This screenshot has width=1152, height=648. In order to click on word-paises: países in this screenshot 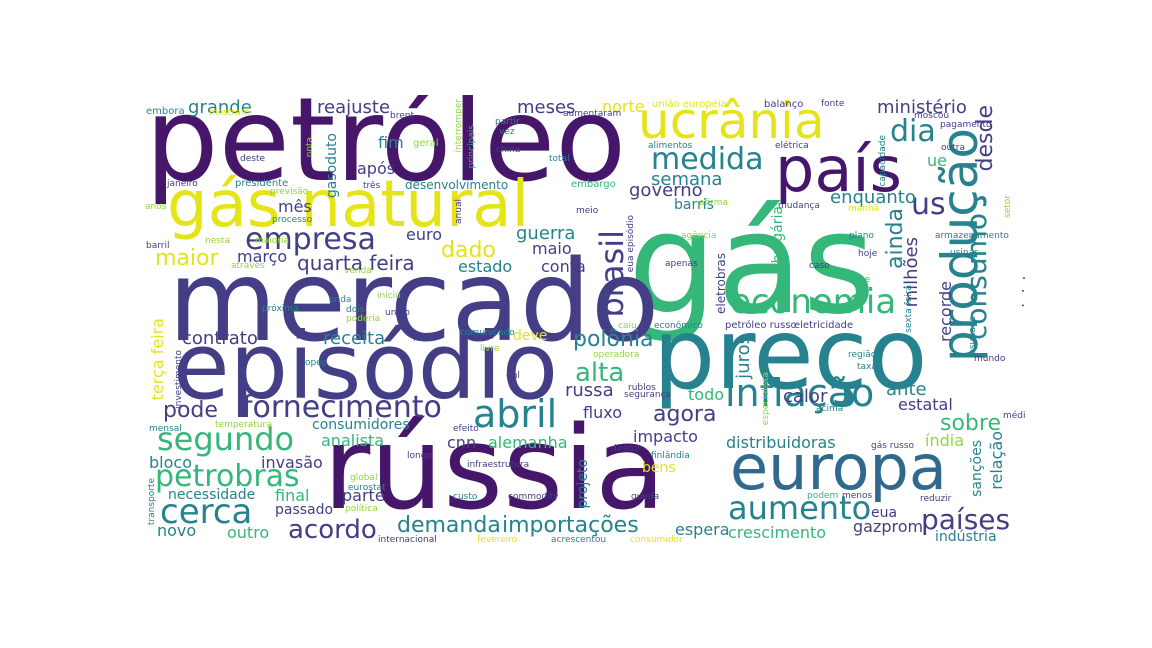, I will do `click(966, 519)`.